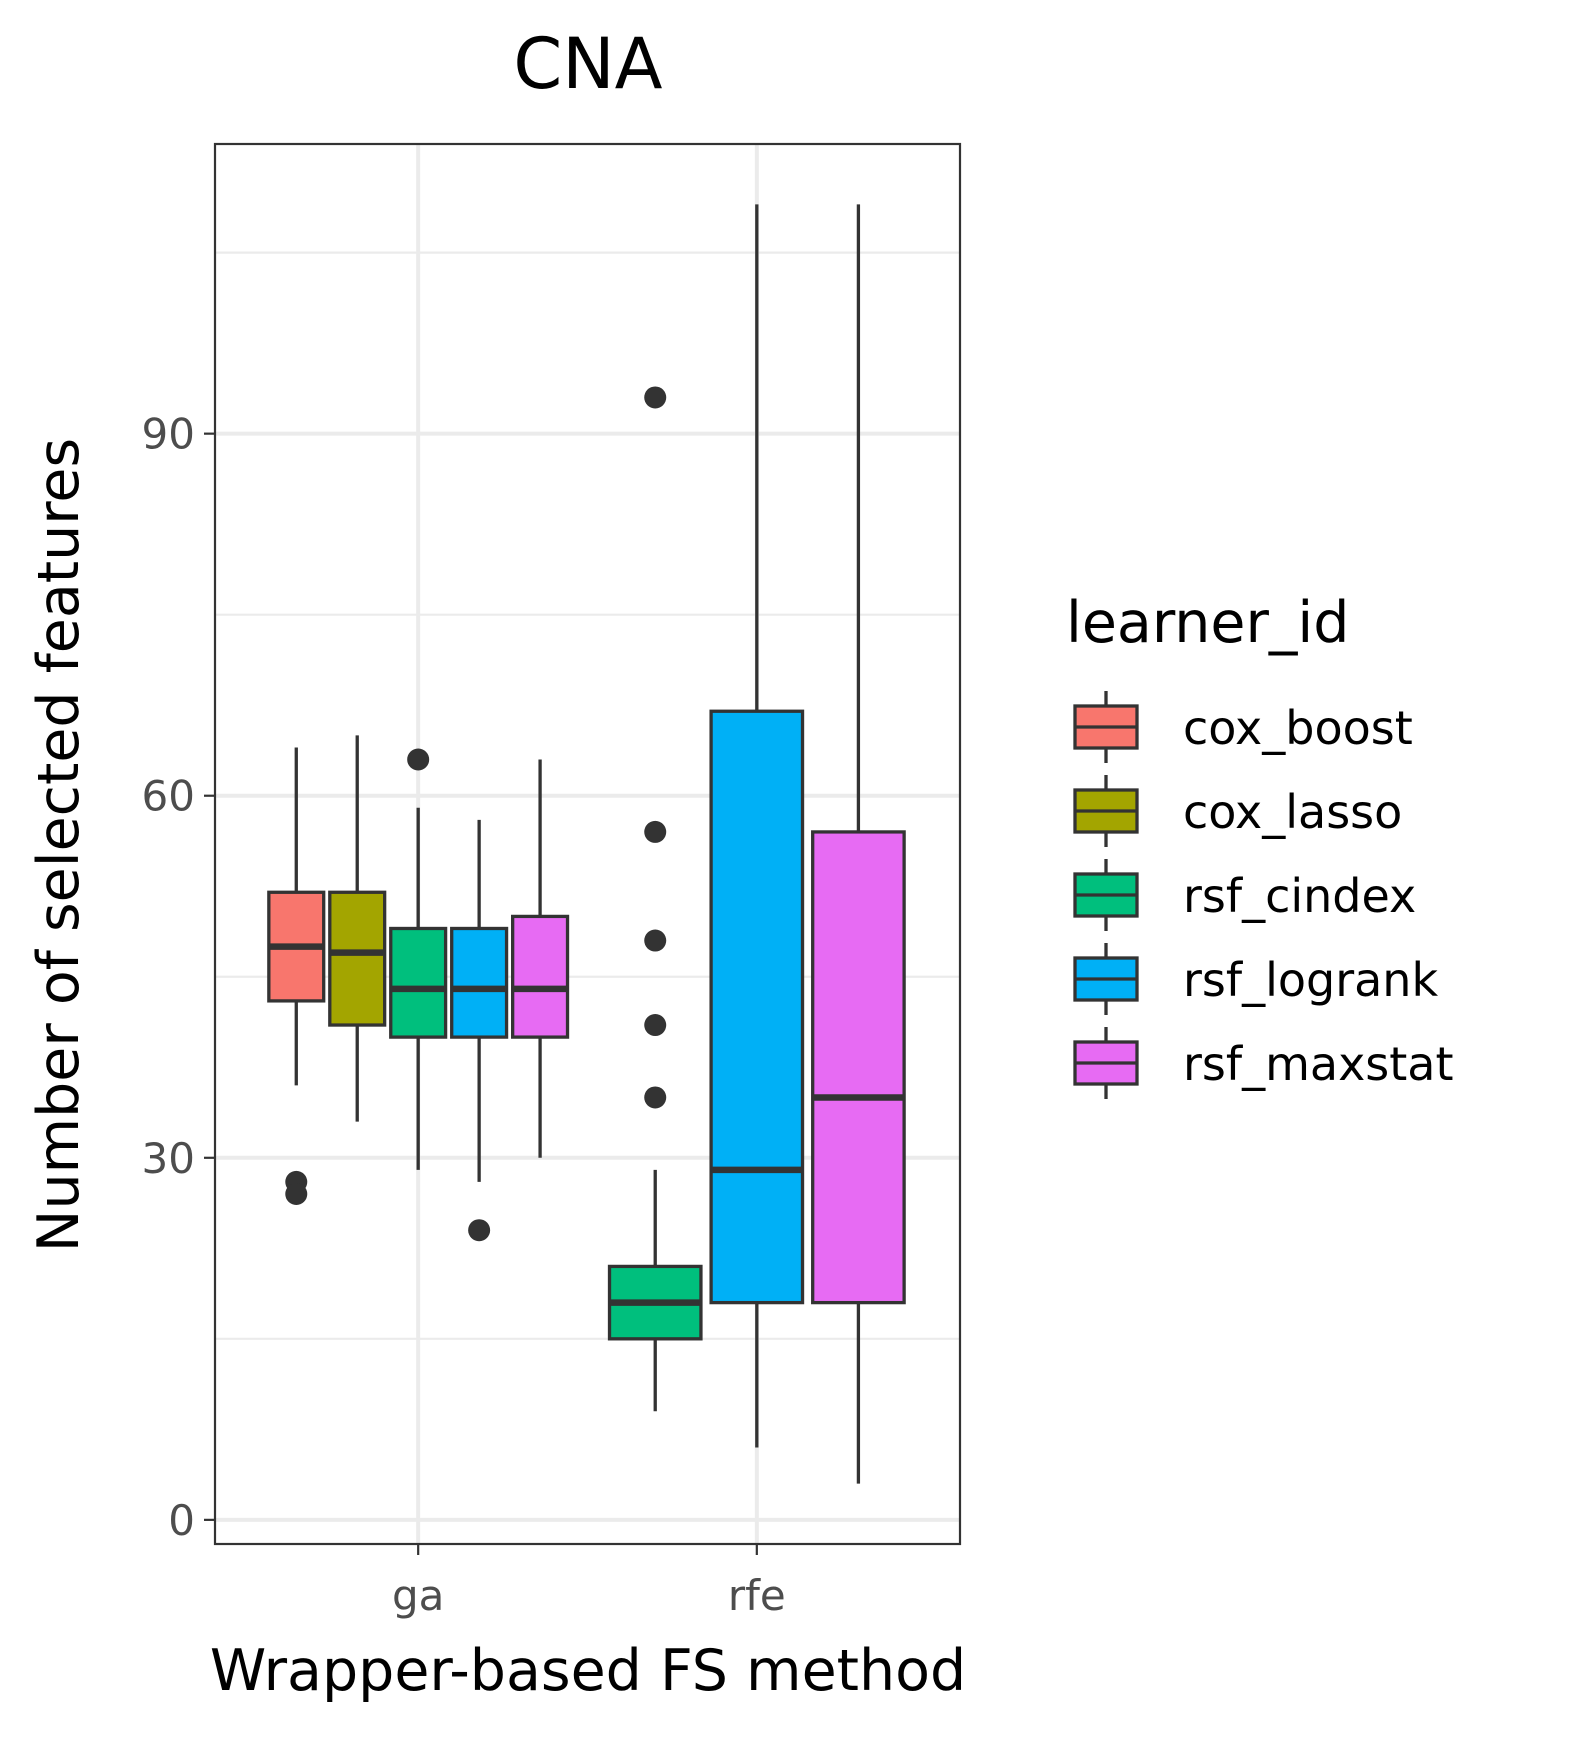  I want to click on box-rsf_cindex-rfe, so click(655, 899).